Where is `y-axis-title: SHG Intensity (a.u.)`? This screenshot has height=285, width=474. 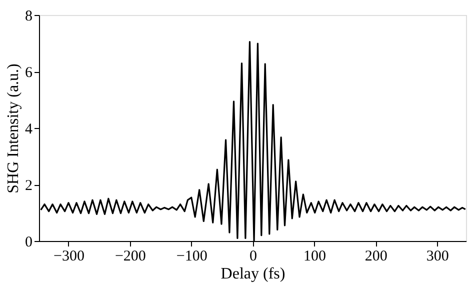 y-axis-title: SHG Intensity (a.u.) is located at coordinates (13, 129).